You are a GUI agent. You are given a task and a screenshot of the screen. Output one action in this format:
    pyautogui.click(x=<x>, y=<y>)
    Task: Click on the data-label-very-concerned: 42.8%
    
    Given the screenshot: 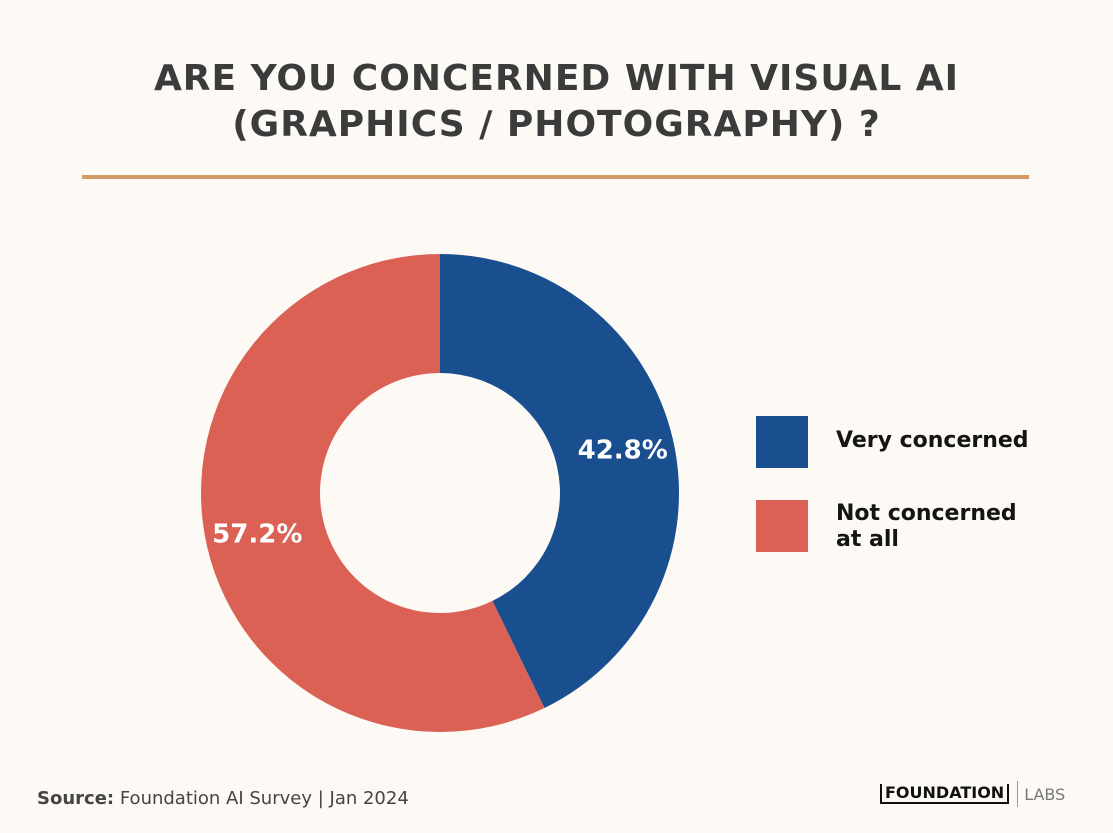 What is the action you would take?
    pyautogui.click(x=623, y=450)
    